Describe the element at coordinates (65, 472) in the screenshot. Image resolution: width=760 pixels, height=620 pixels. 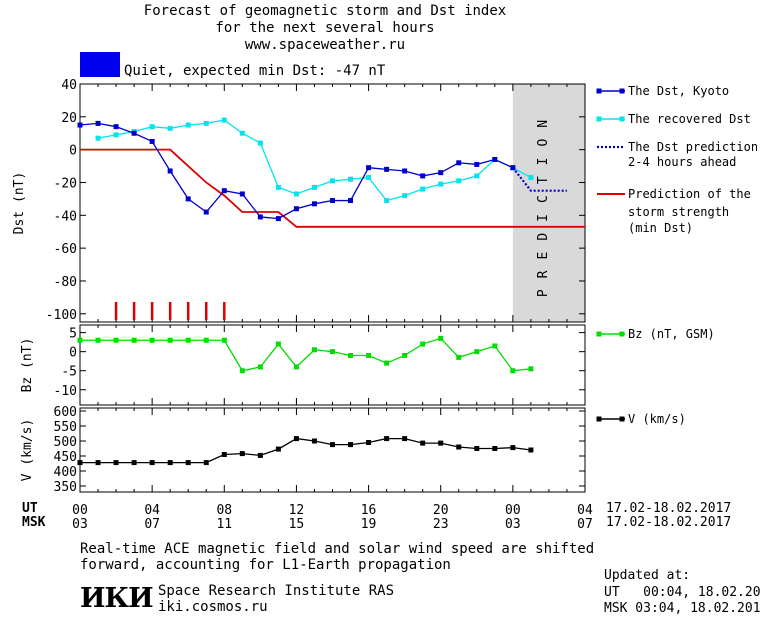
I see `y-tick-label: 400` at that location.